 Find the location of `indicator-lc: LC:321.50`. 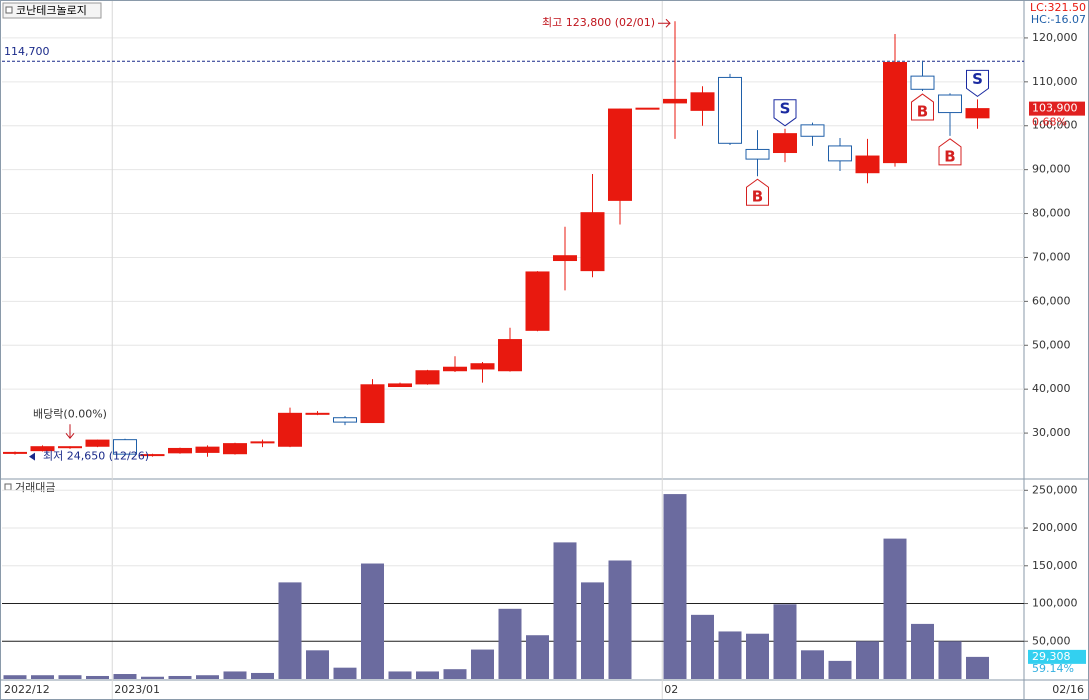

indicator-lc: LC:321.50 is located at coordinates (1058, 7).